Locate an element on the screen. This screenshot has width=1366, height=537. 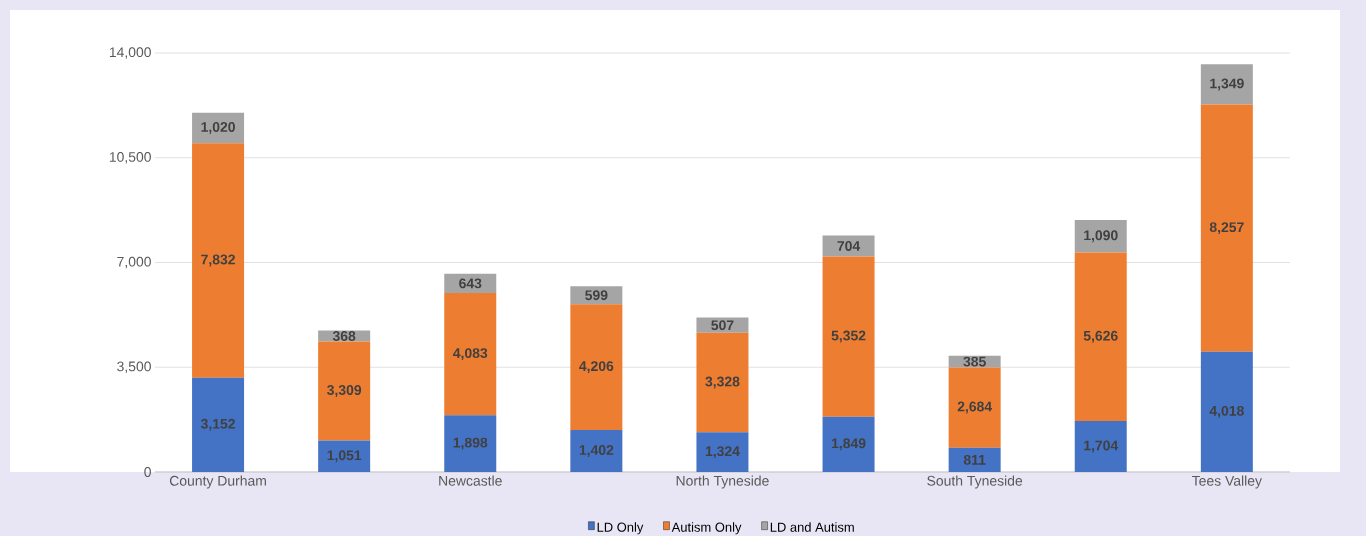
legend-label: LD Only is located at coordinates (620, 528).